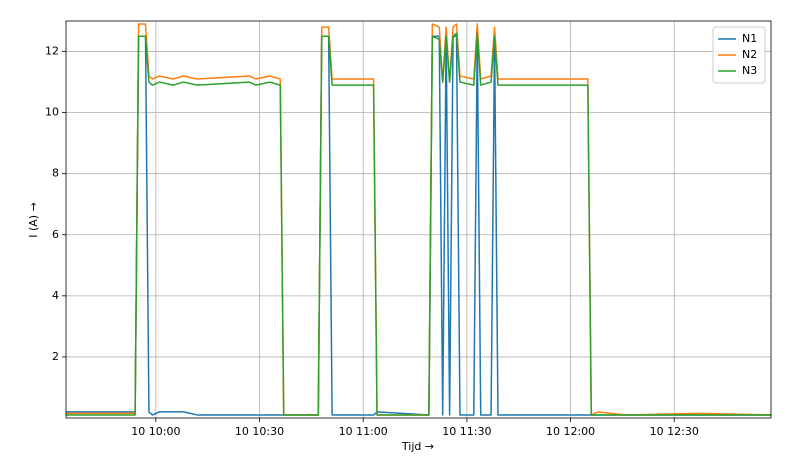 This screenshot has height=463, width=800. I want to click on legend-label: N2, so click(749, 54).